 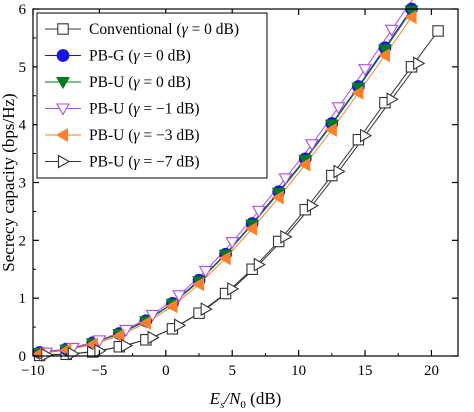 I want to click on legend-label: PB-U (γ = −1 dB), so click(x=144, y=109).